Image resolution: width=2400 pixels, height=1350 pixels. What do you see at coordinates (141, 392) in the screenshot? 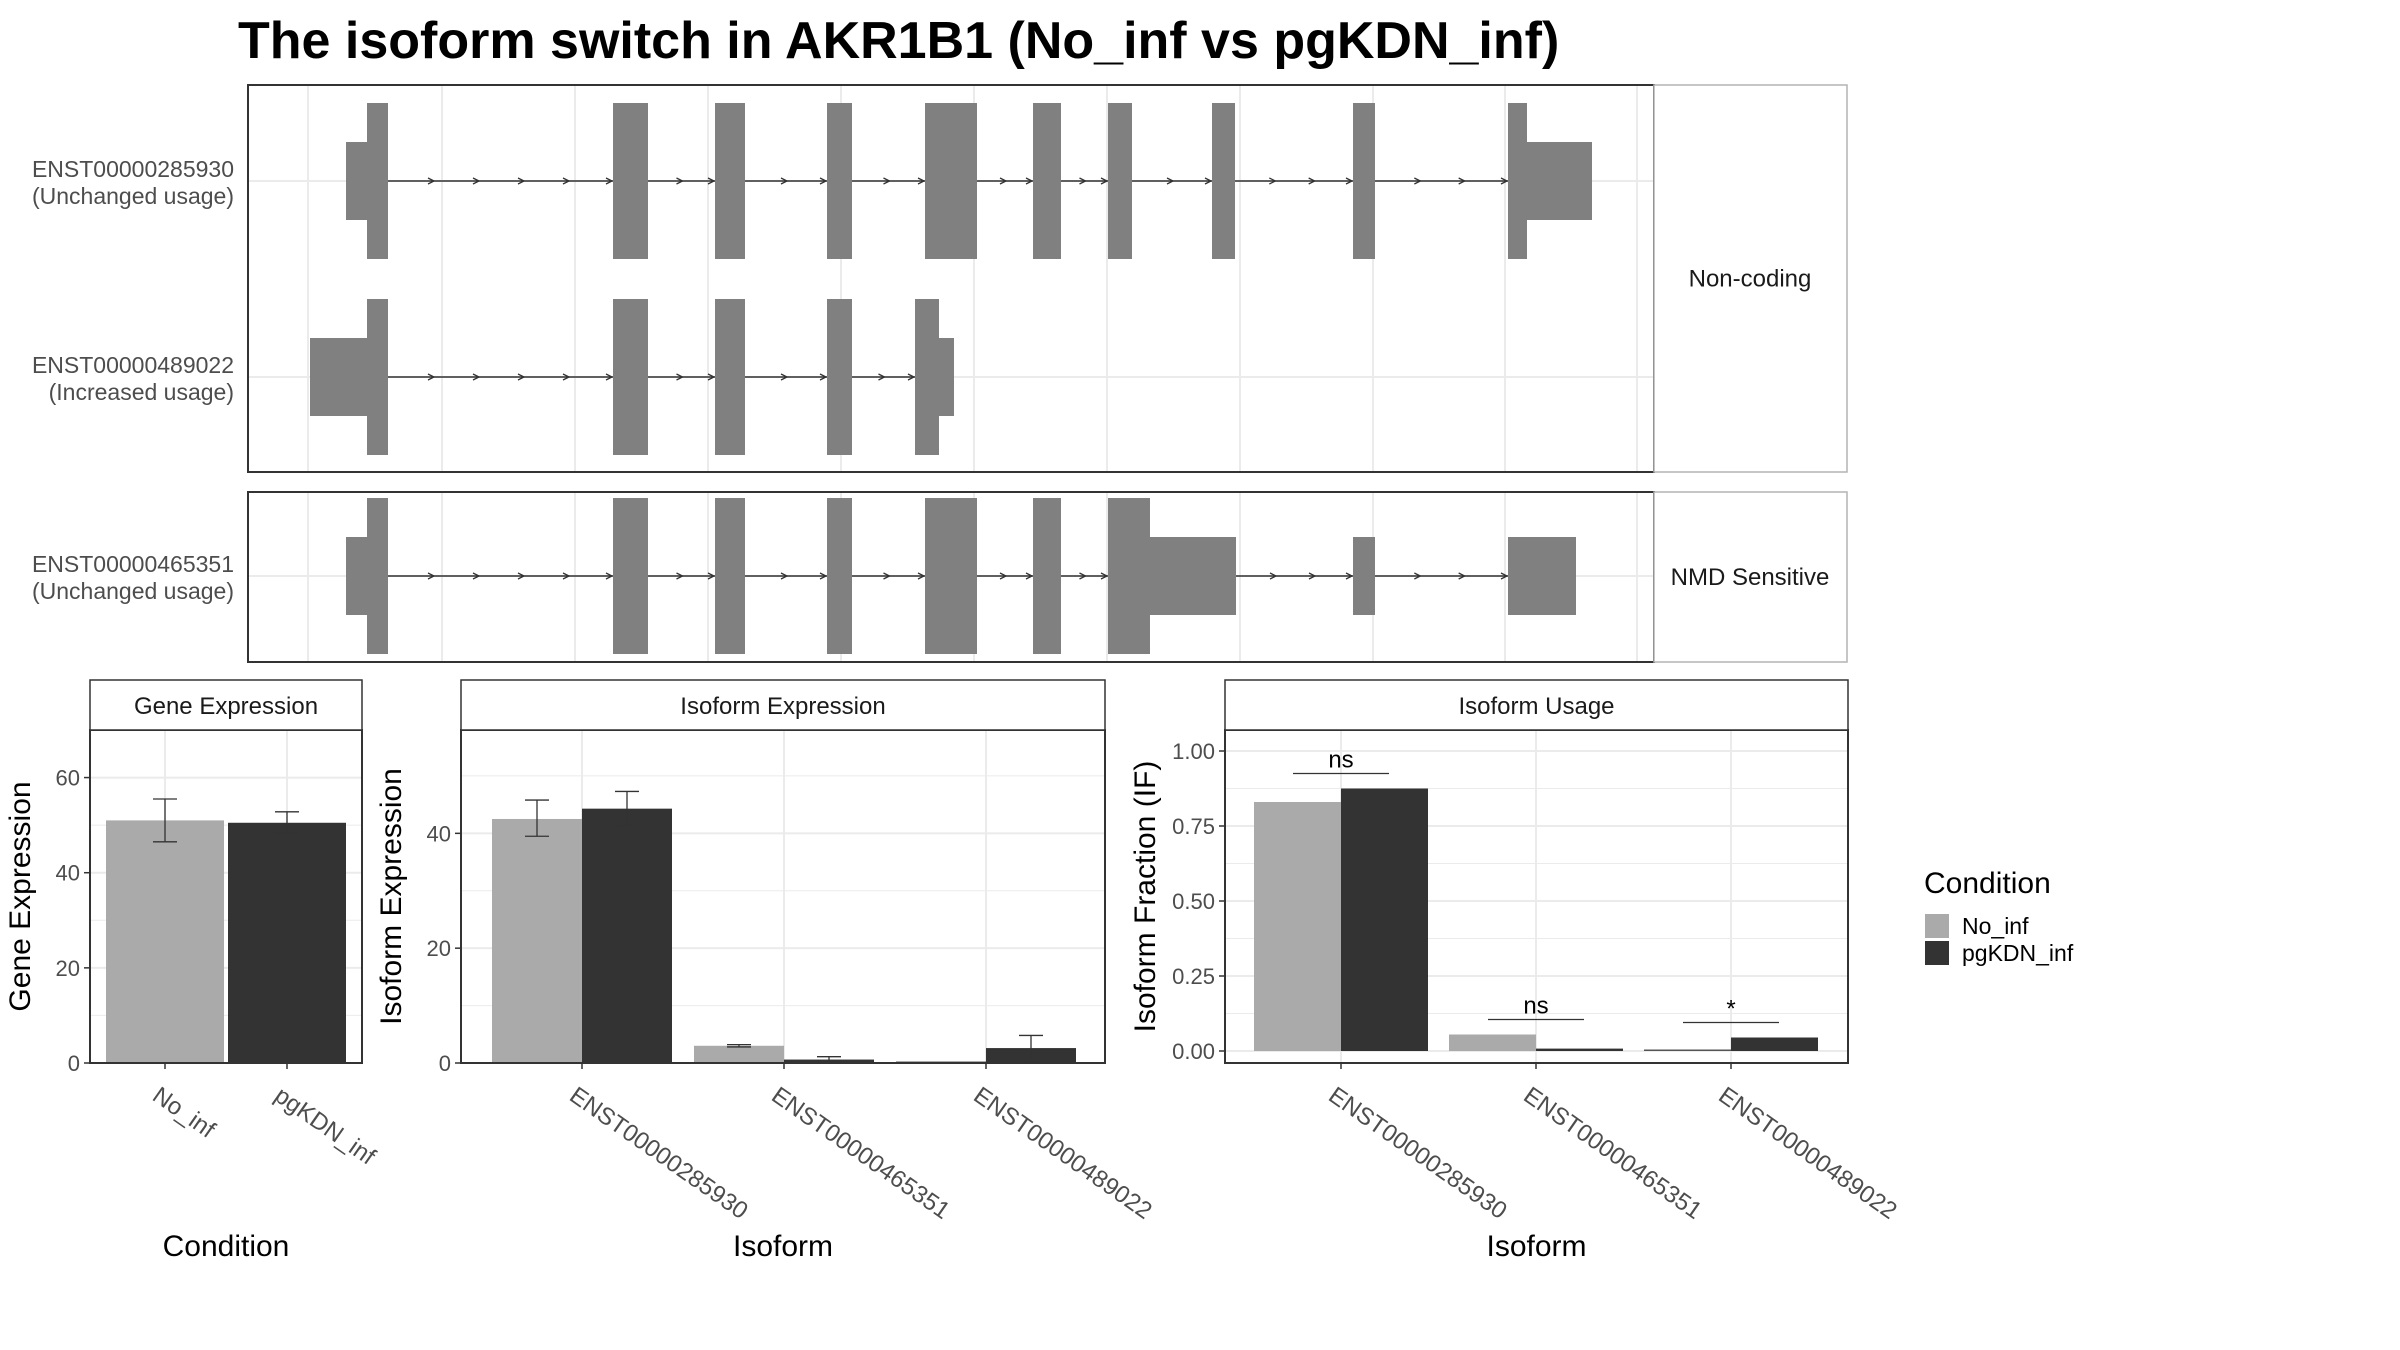
I see `transcript-usage-label: (Increased usage)` at bounding box center [141, 392].